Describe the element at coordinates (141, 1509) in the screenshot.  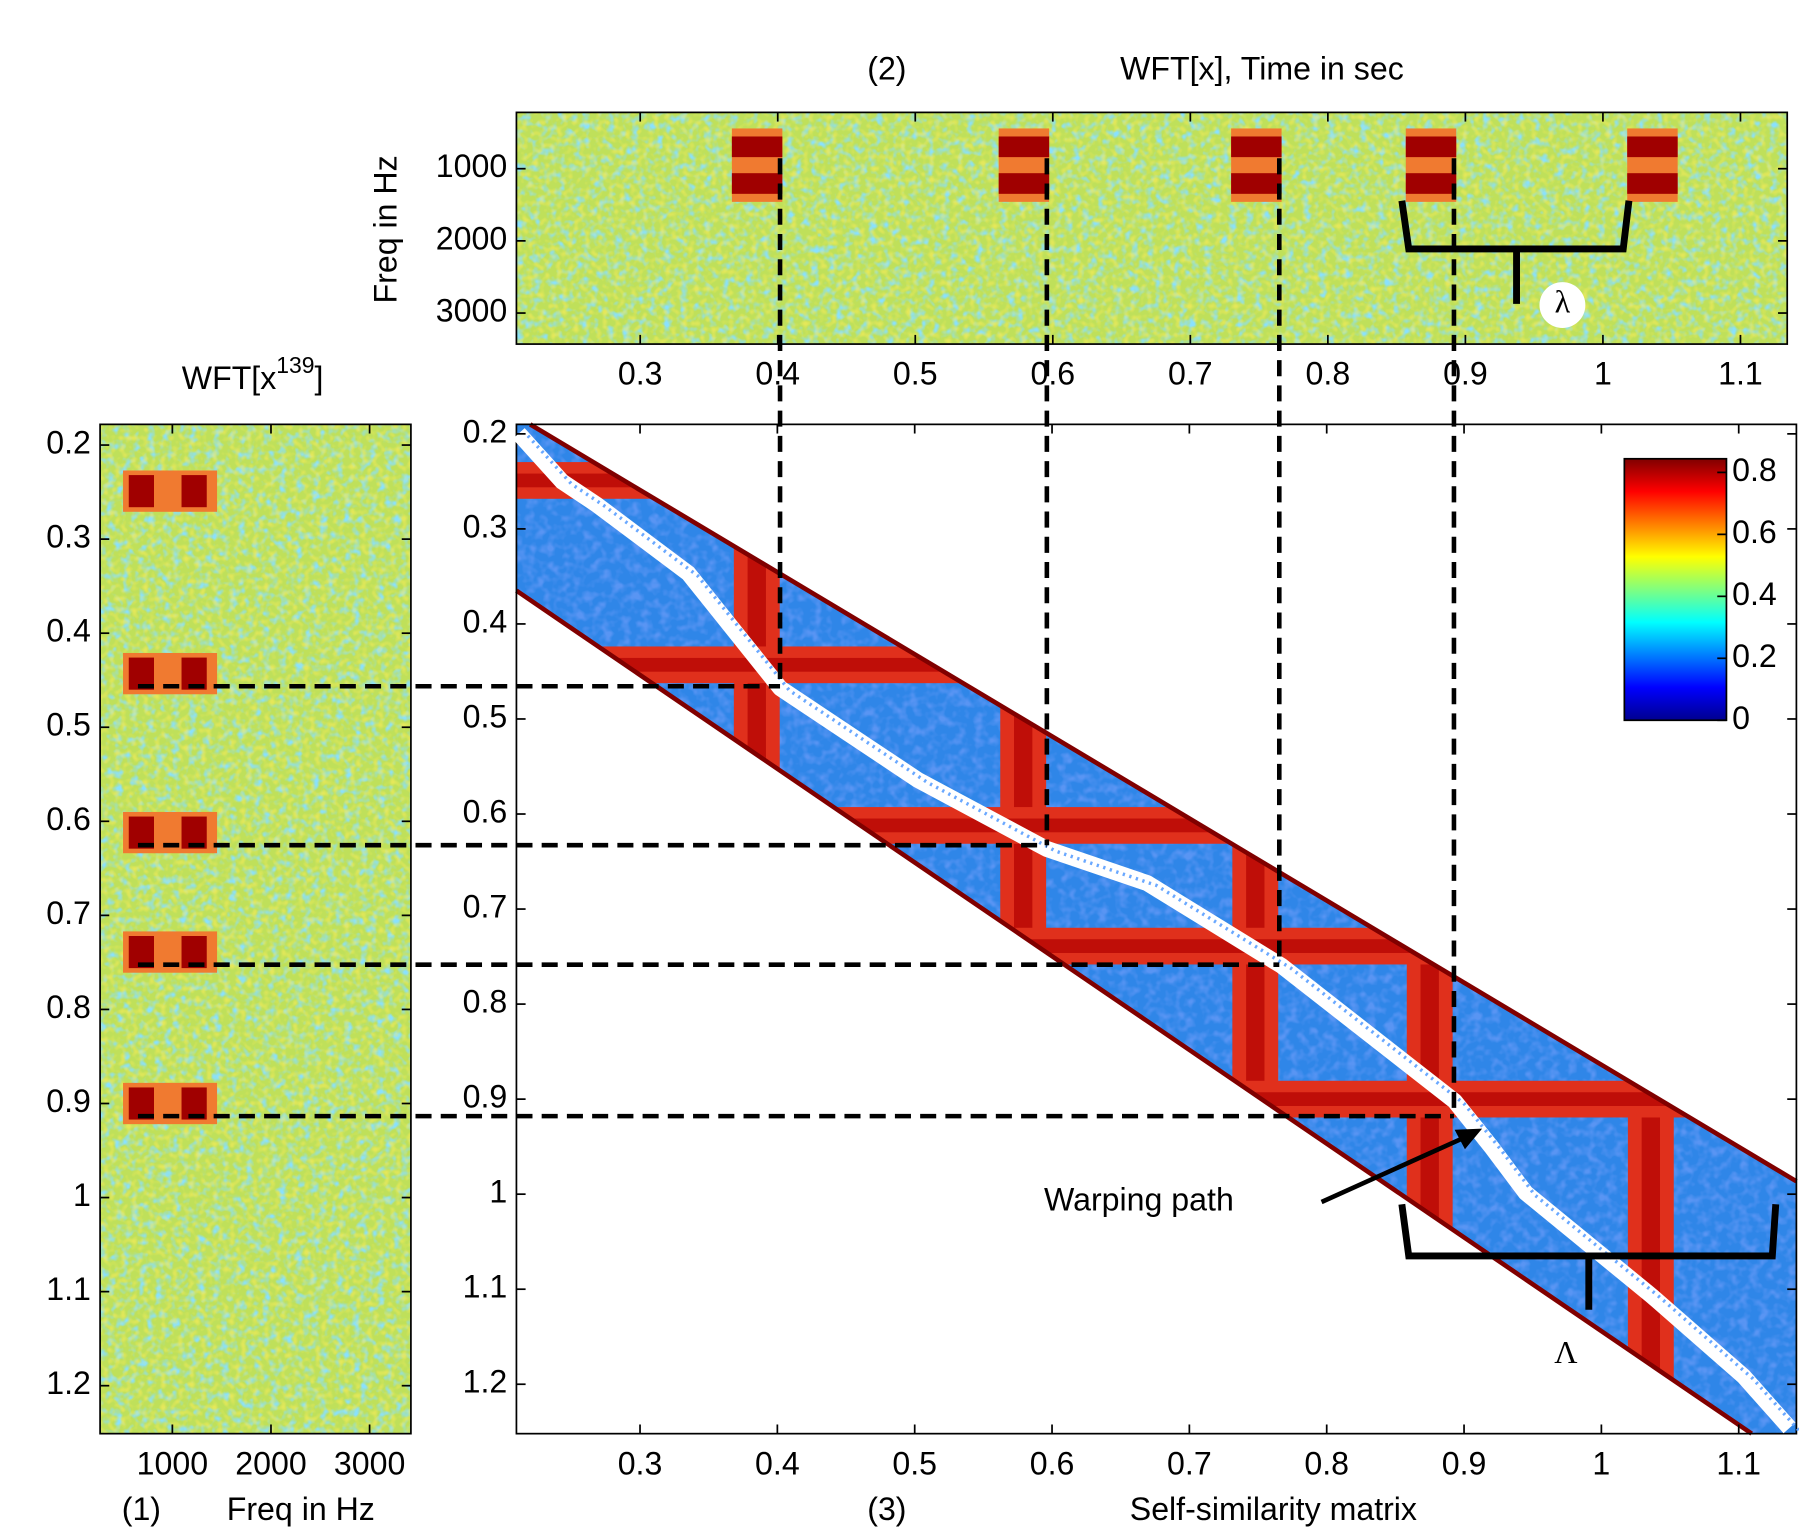
I see `panel-label: (1)` at that location.